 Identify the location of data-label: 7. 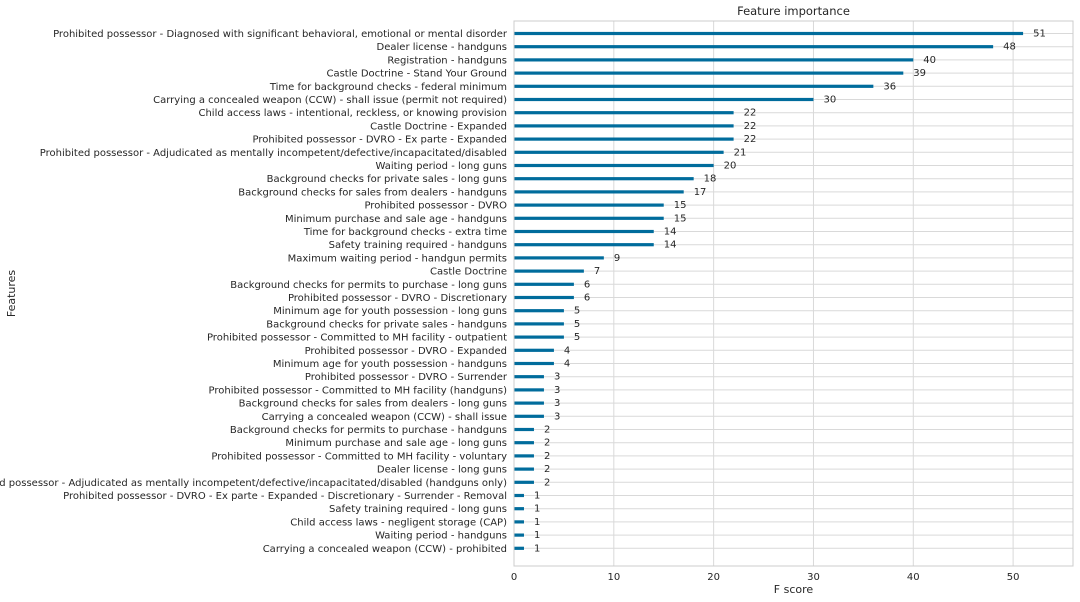
(597, 271).